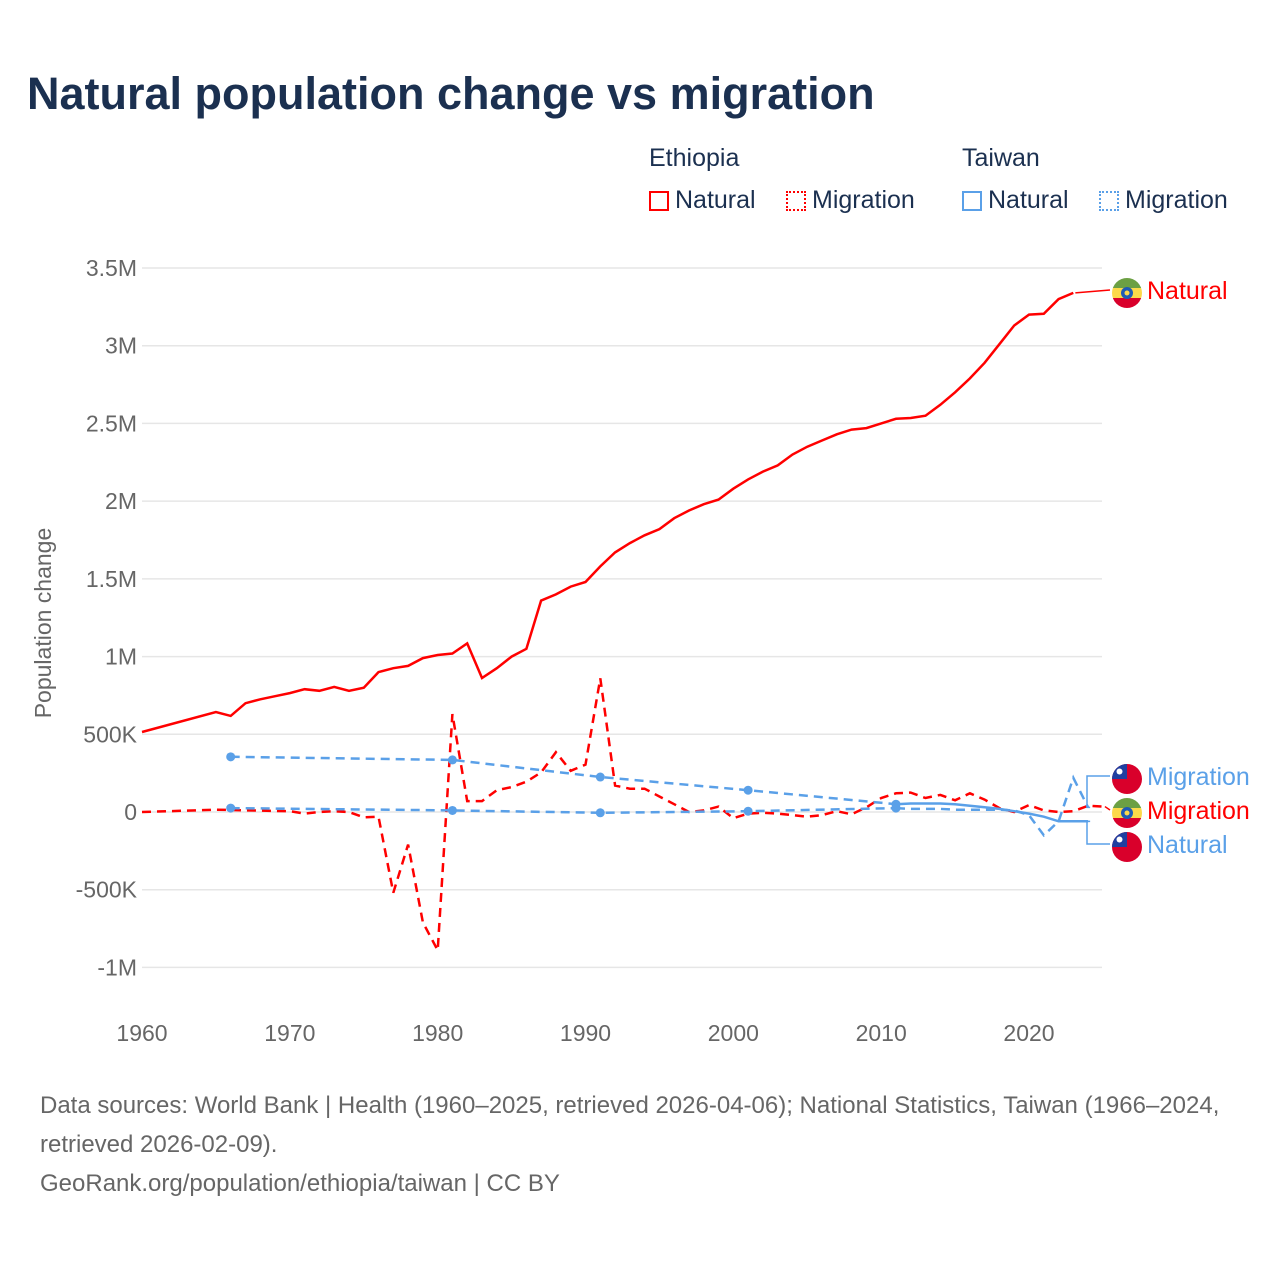  I want to click on x-tick-label: 1970, so click(289, 1033).